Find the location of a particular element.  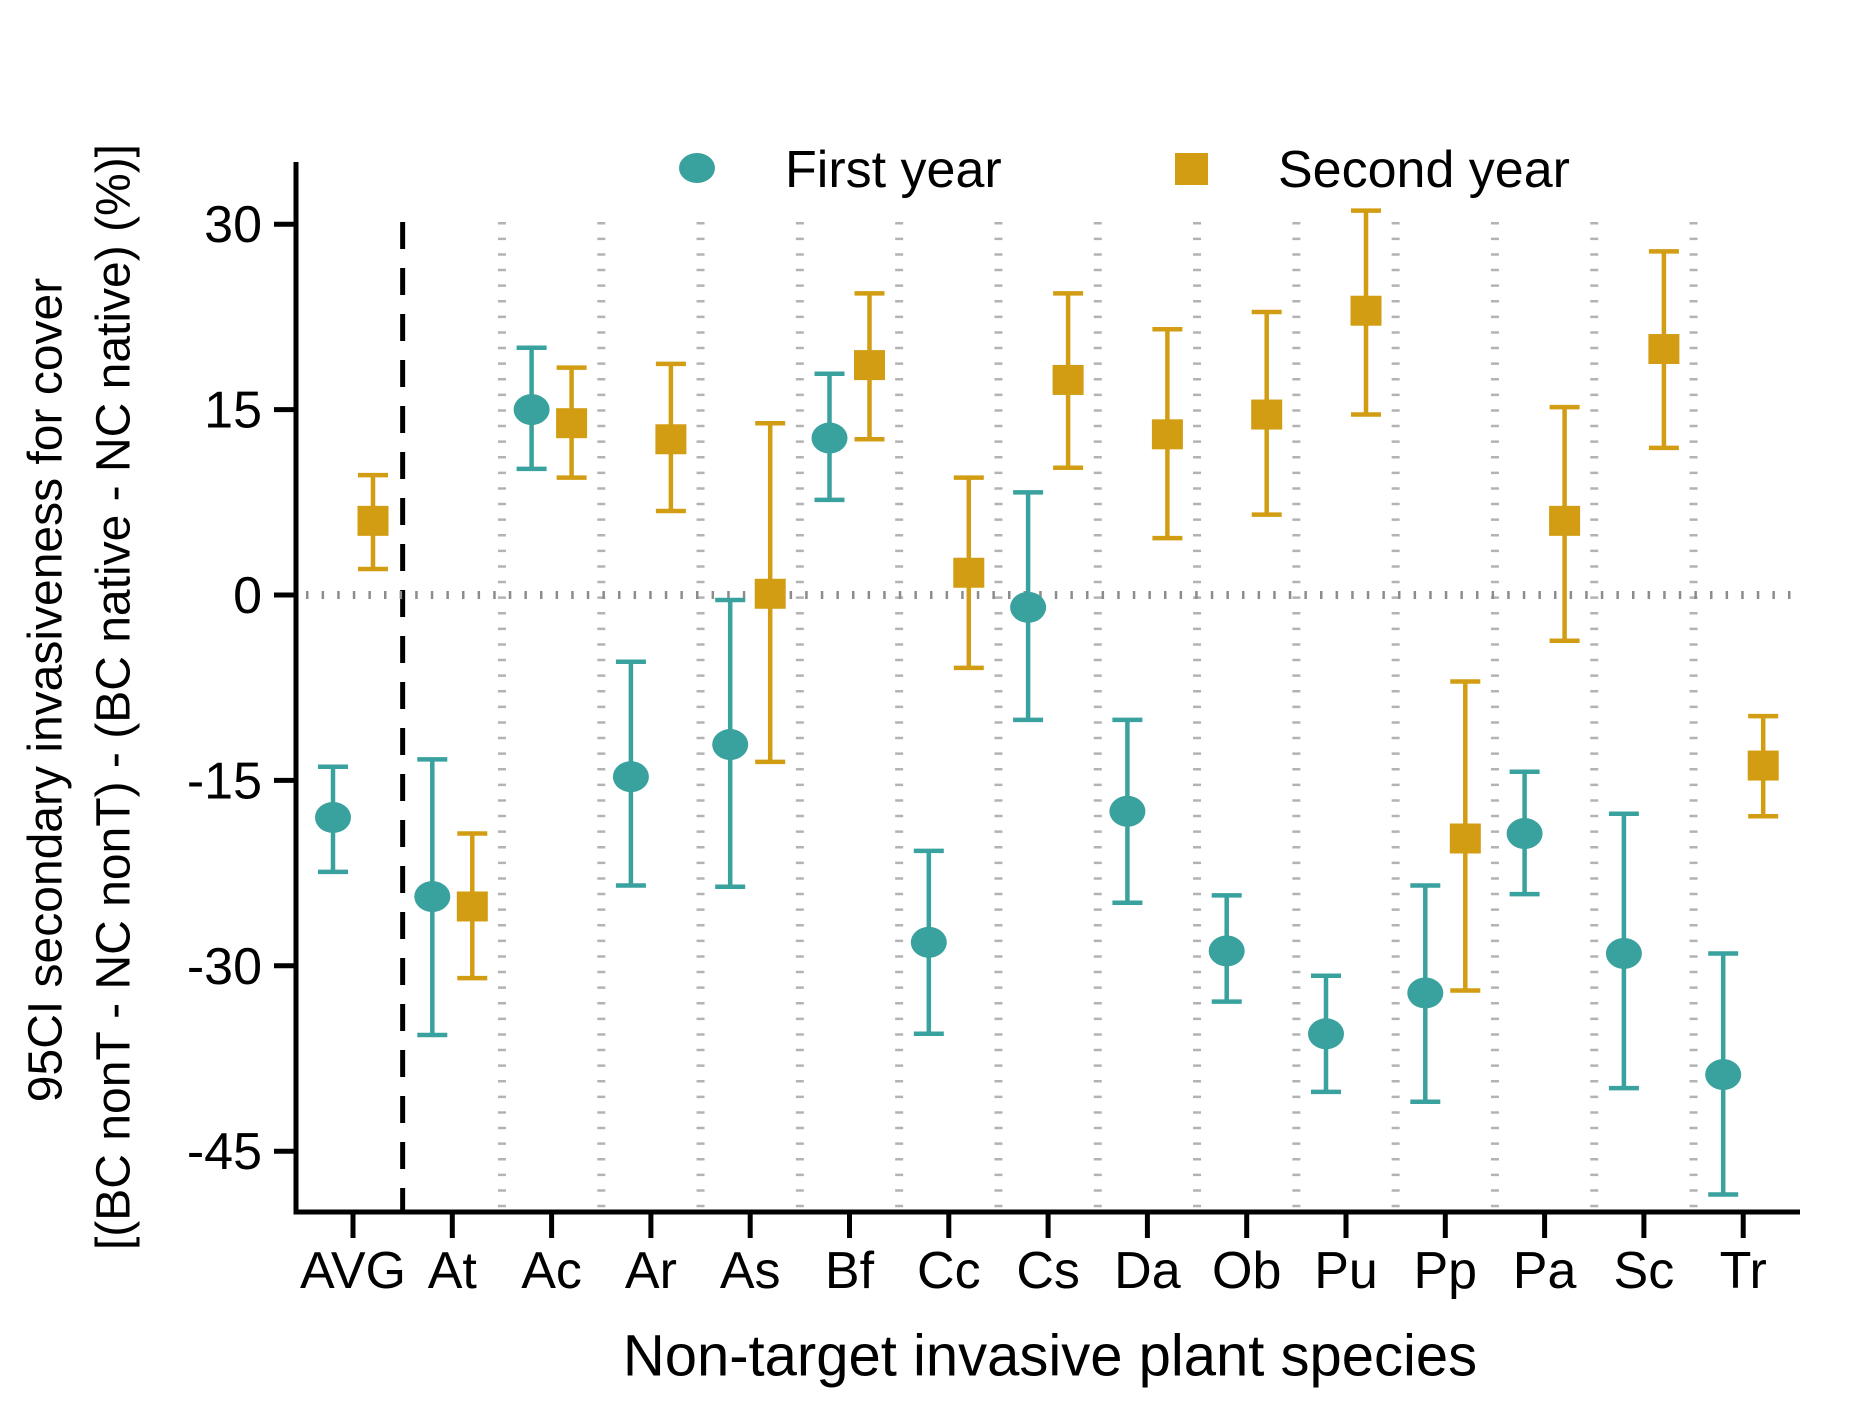

svg-text: Cs is located at coordinates (1048, 1271).